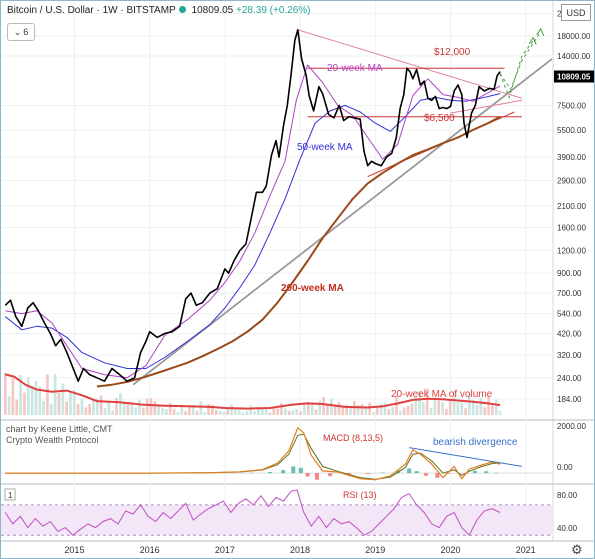 The width and height of the screenshot is (595, 559). I want to click on last-price-label: 10809.05, so click(574, 77).